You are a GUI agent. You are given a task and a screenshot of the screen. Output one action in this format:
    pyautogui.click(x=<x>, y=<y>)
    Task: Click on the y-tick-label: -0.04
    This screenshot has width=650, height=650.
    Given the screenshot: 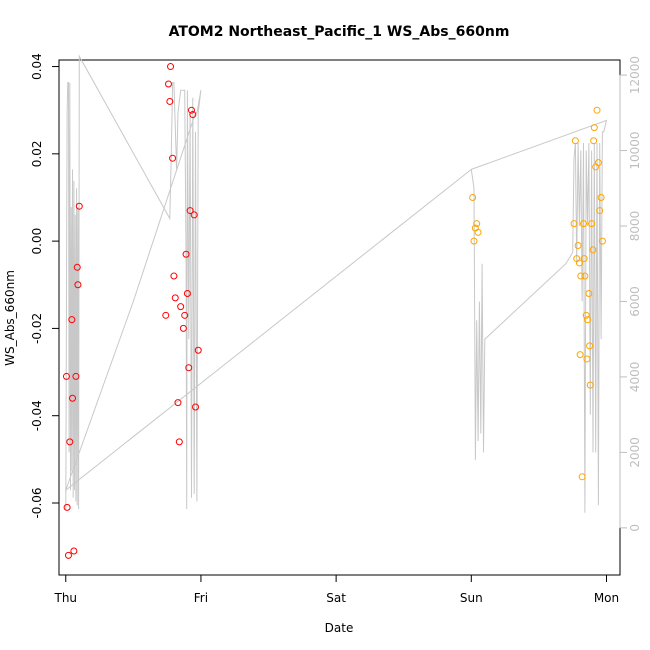 What is the action you would take?
    pyautogui.click(x=37, y=415)
    